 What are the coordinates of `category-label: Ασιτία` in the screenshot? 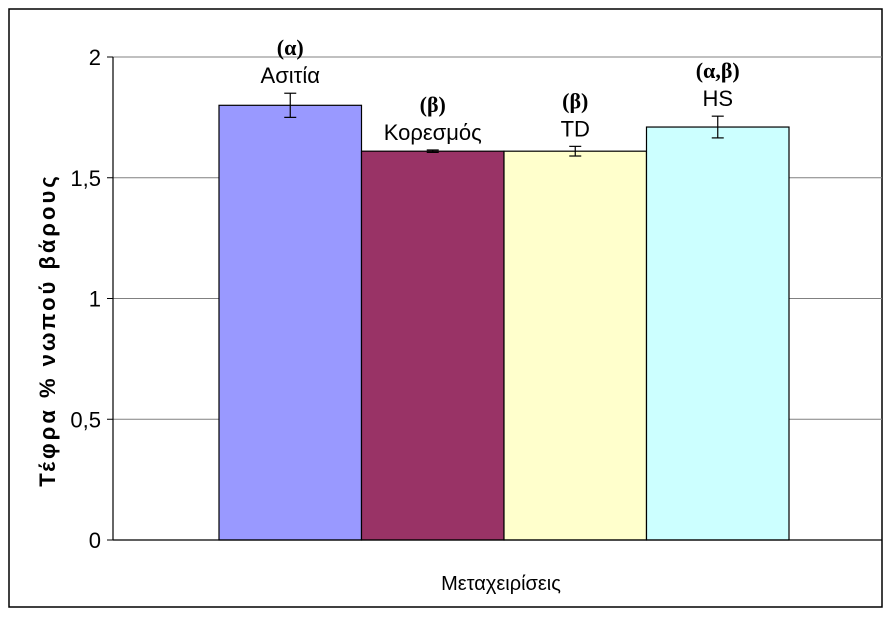 It's located at (291, 75).